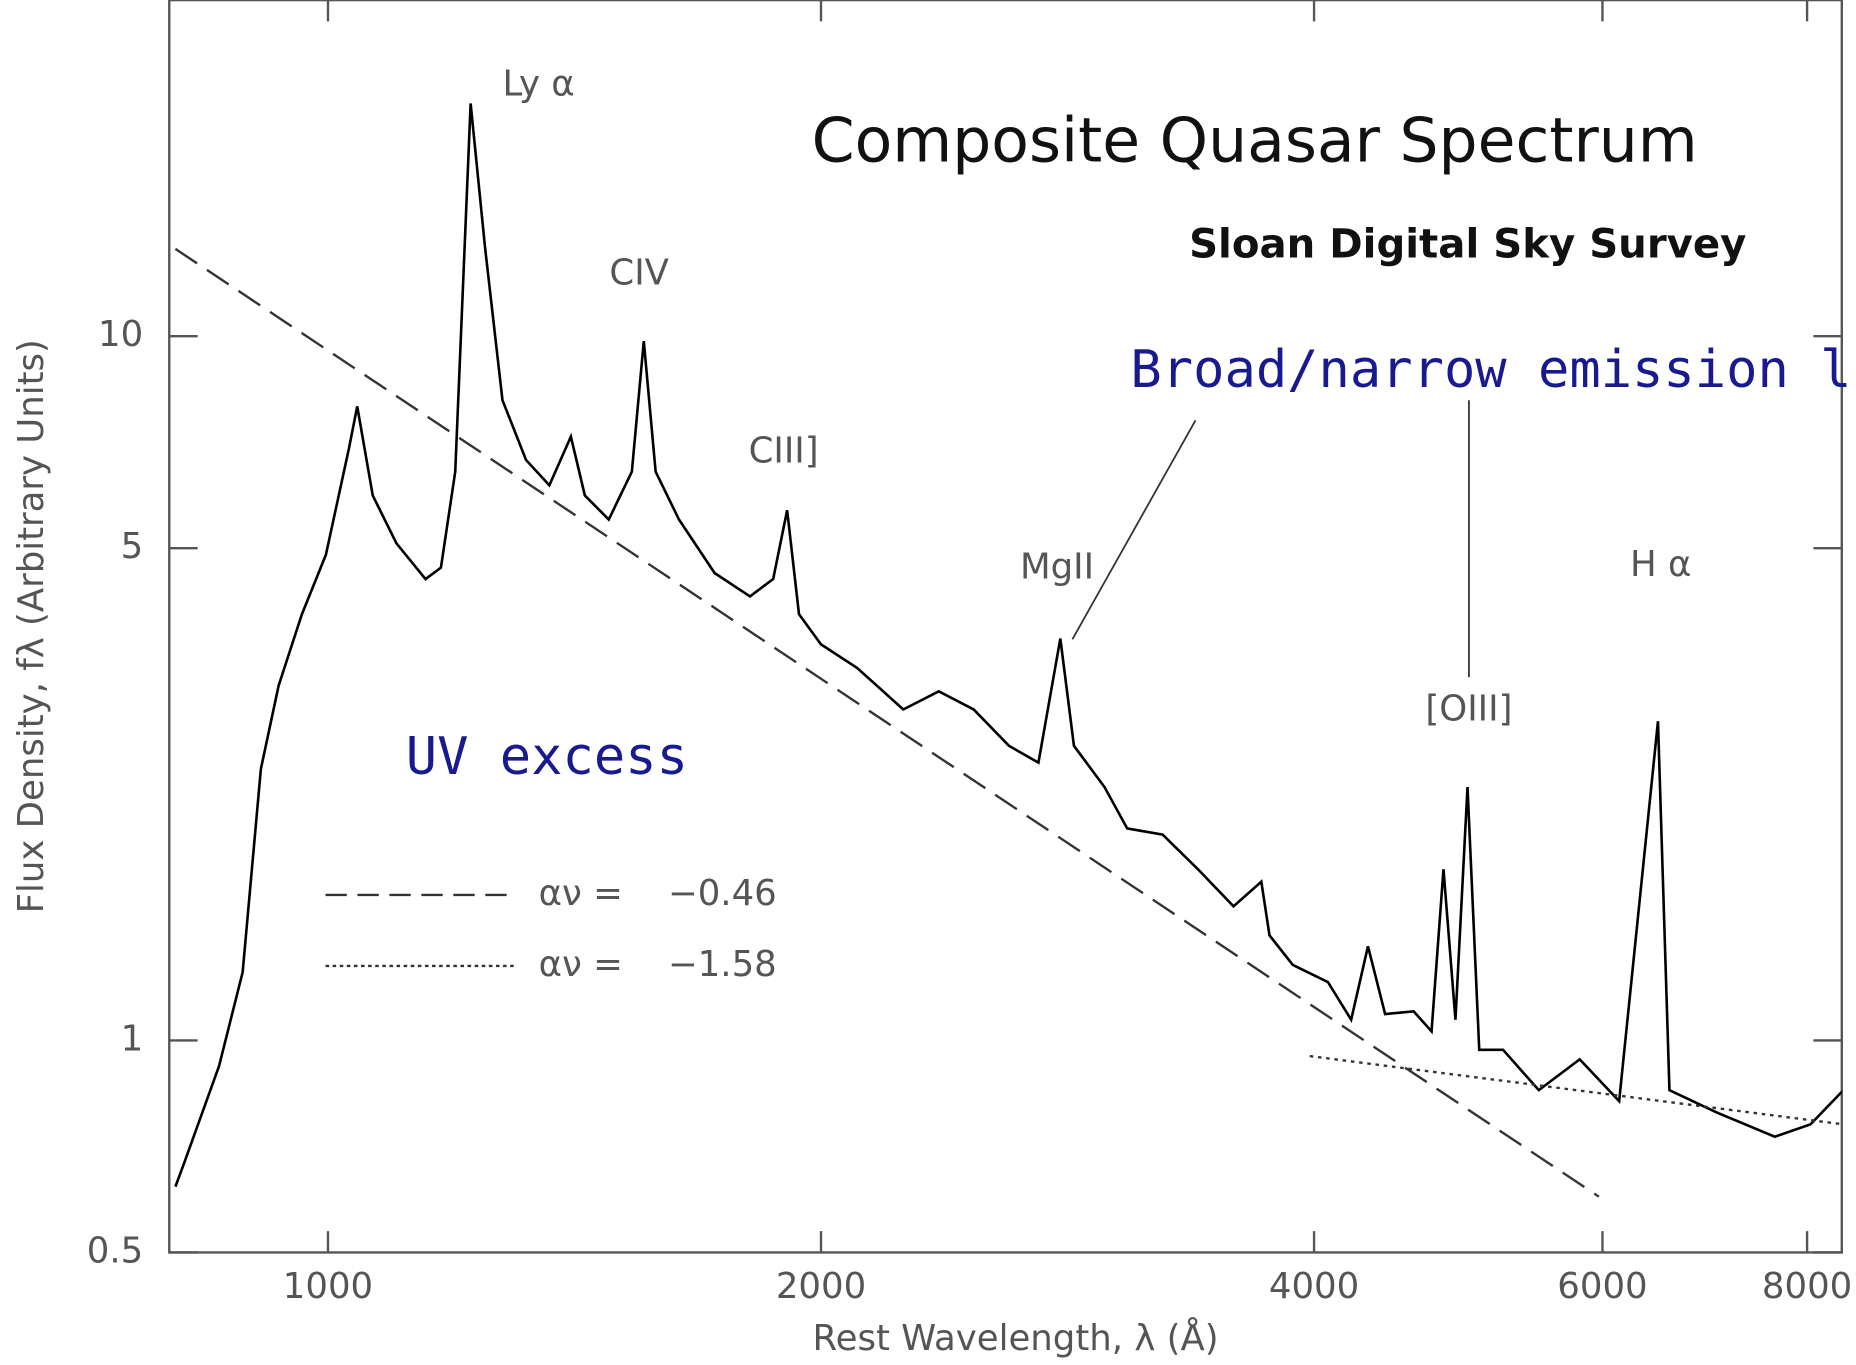 The image size is (1856, 1365). I want to click on x-tick-label: 2000, so click(821, 1286).